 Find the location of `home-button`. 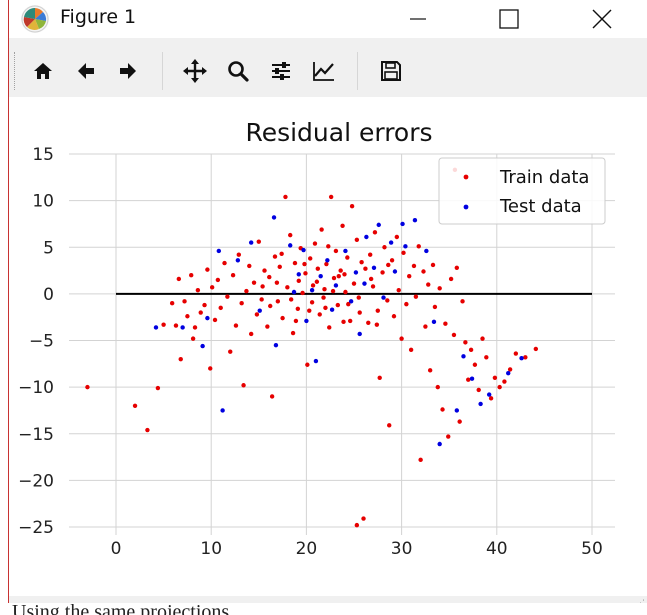

home-button is located at coordinates (43, 71).